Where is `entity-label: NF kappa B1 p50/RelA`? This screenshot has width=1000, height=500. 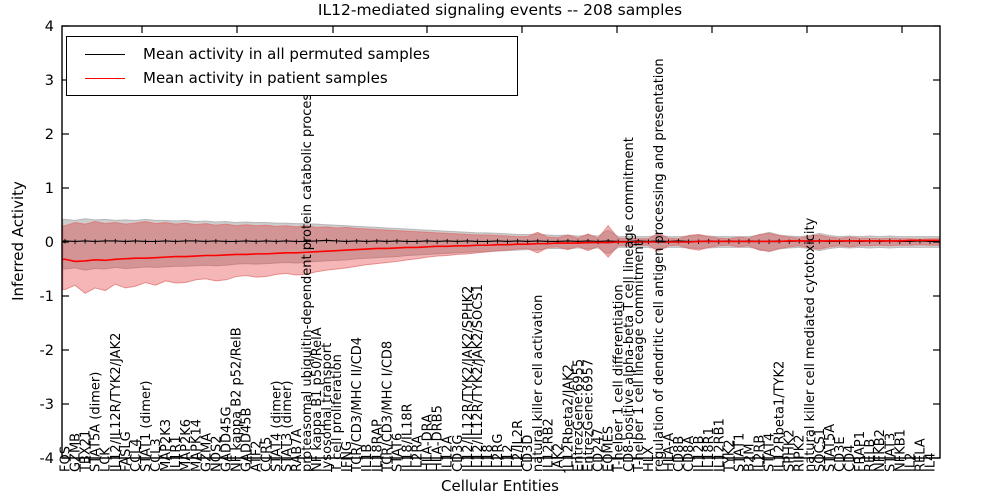
entity-label: NF kappa B1 p50/RelA is located at coordinates (317, 399).